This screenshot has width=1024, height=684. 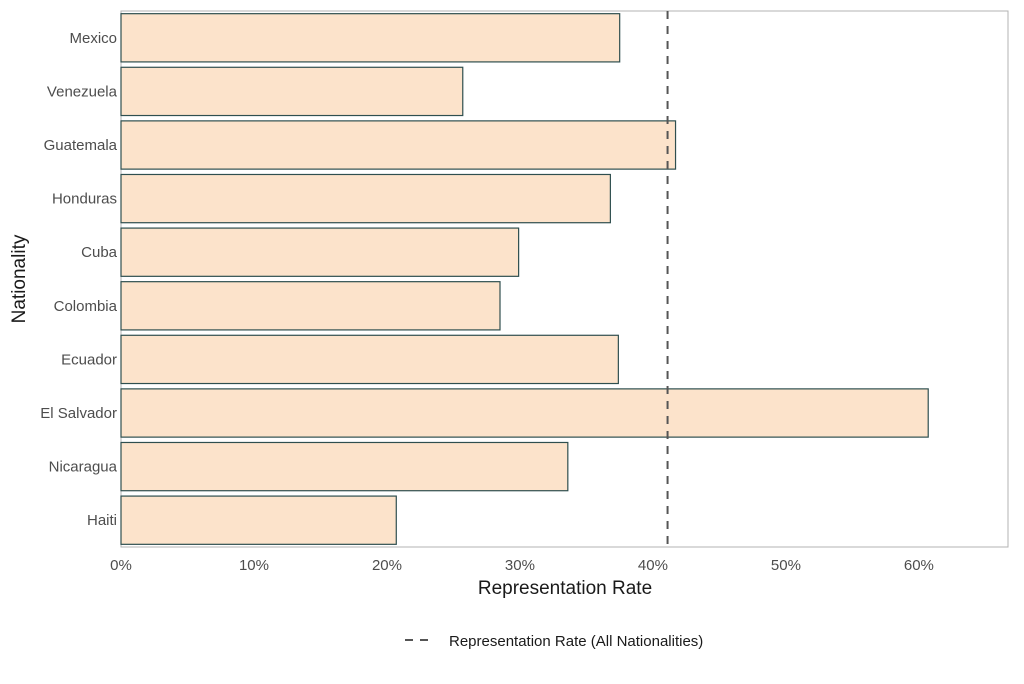 I want to click on y-tick-label-nicaragua: Nicaragua, so click(x=83, y=467).